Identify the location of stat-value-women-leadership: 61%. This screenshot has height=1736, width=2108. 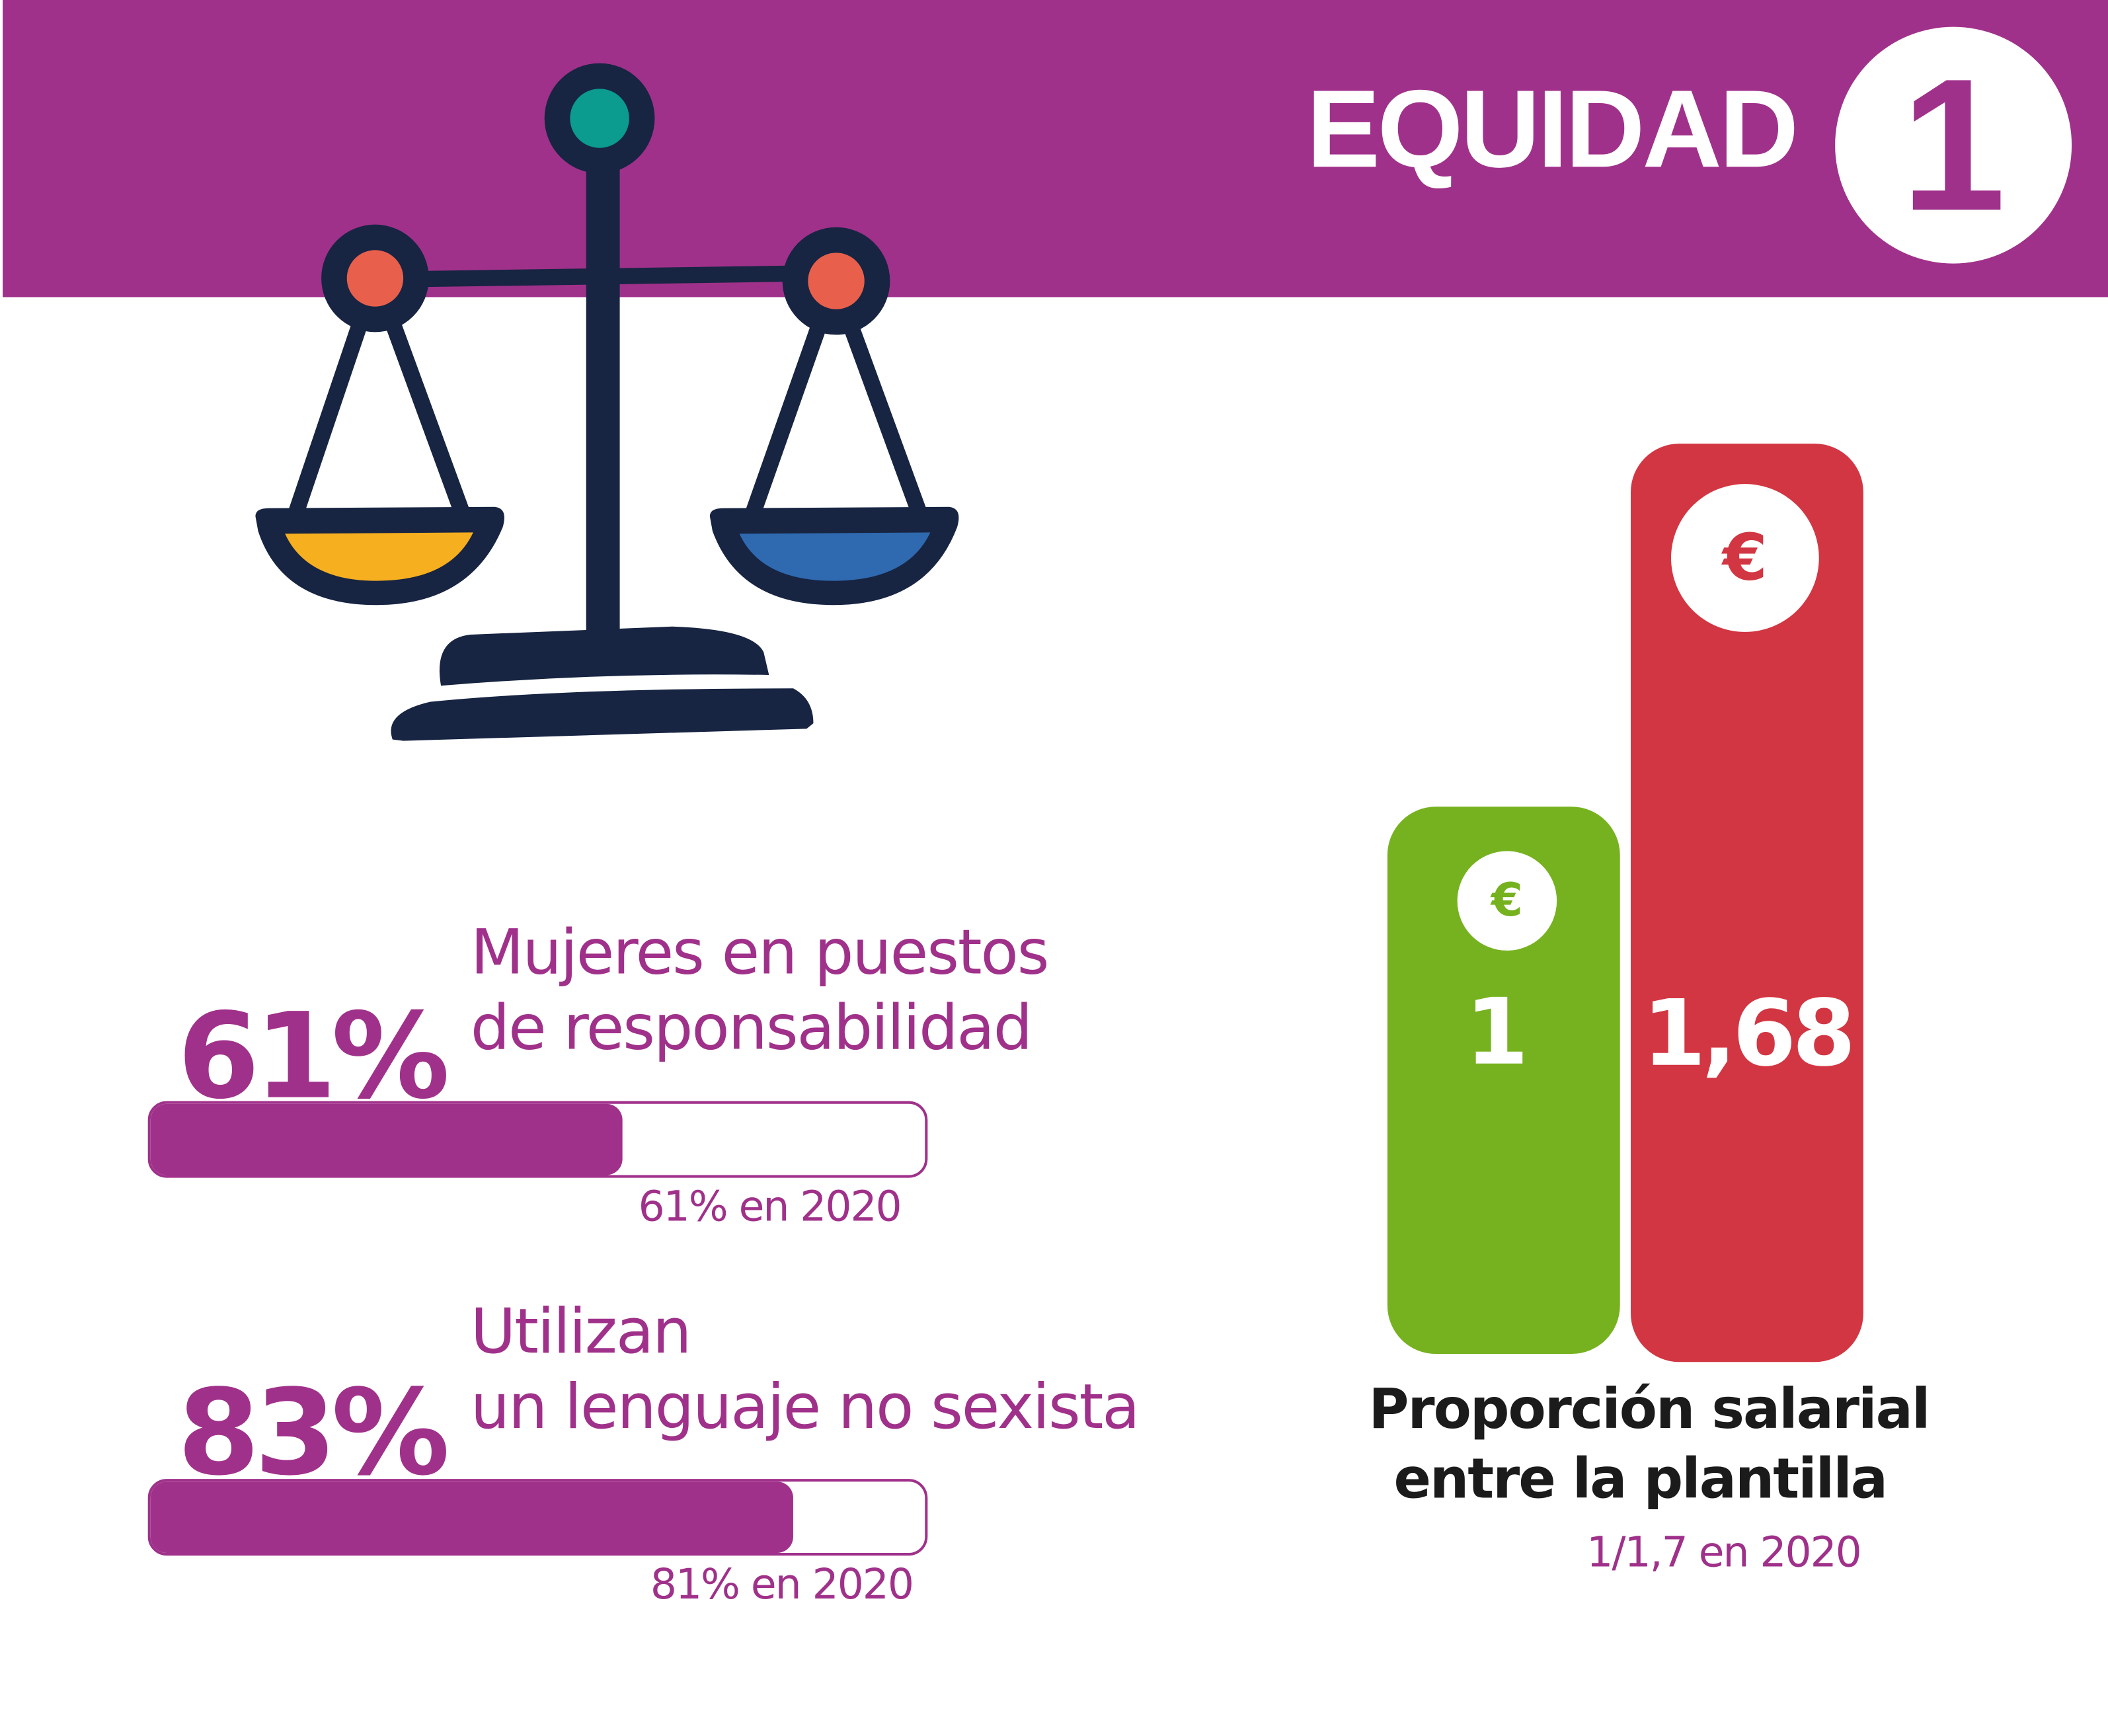
(313, 1056).